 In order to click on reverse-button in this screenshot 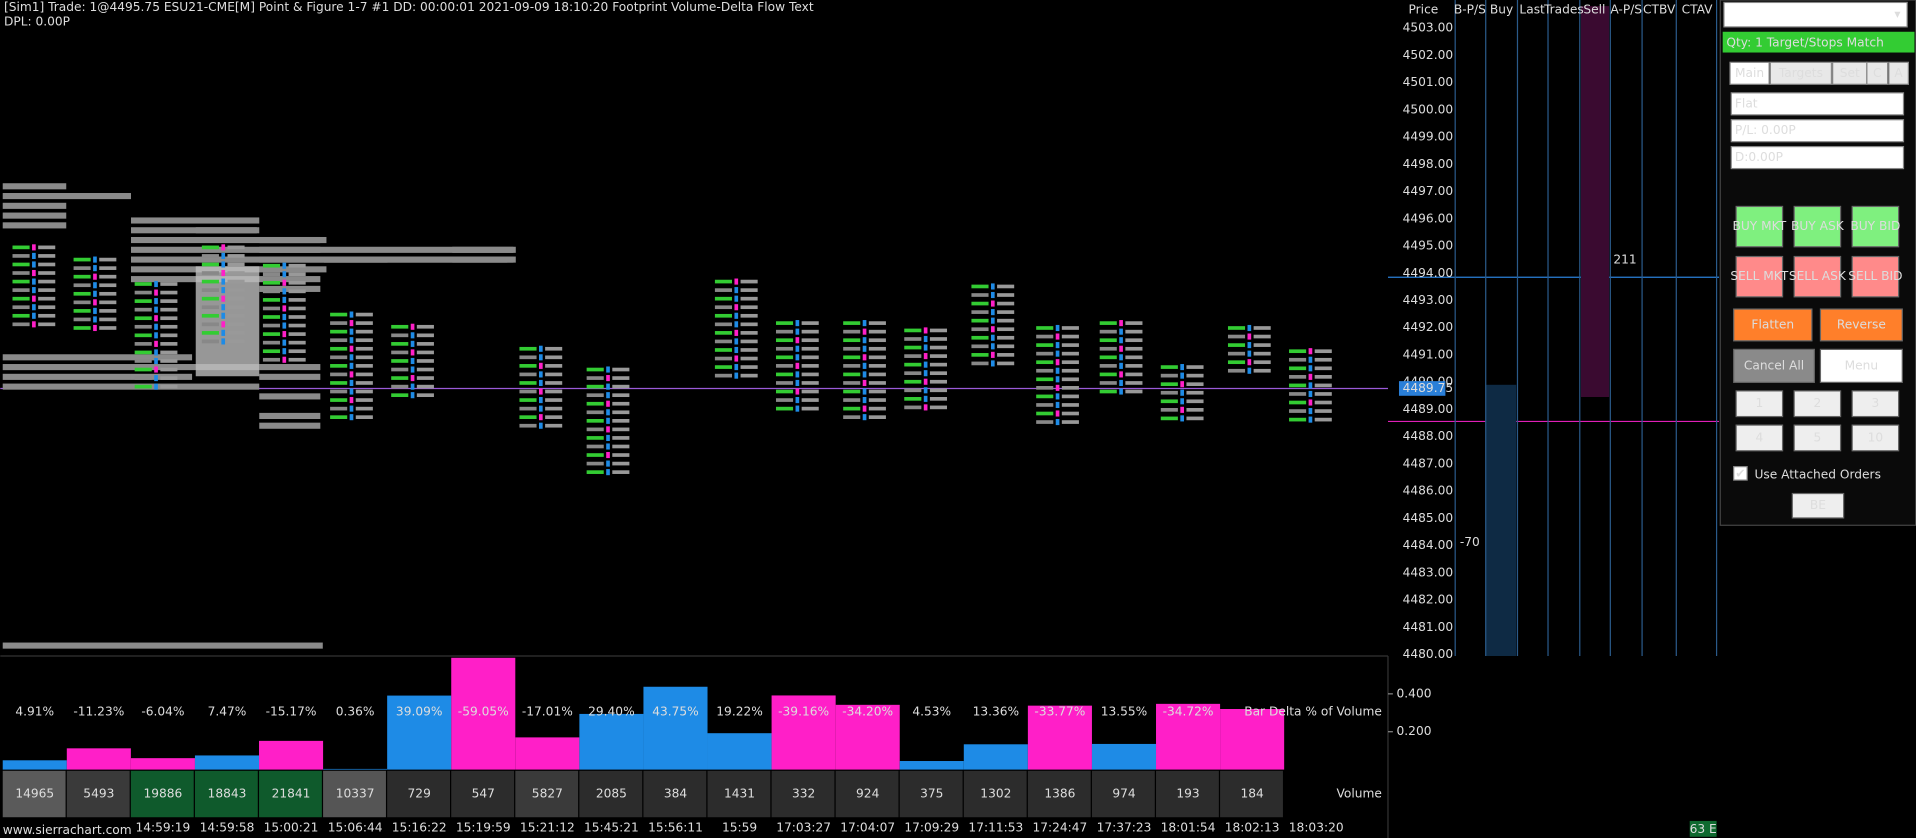, I will do `click(1861, 325)`.